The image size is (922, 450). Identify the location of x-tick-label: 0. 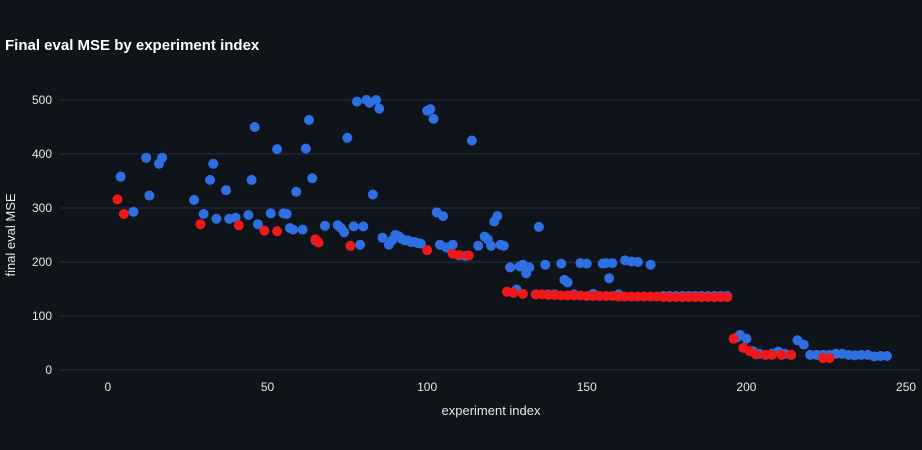
(108, 387).